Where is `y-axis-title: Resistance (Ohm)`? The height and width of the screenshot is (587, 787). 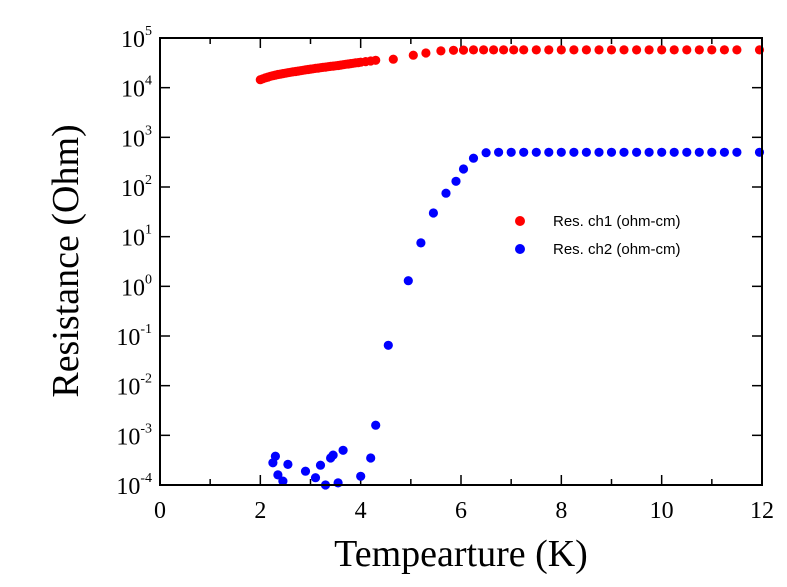 y-axis-title: Resistance (Ohm) is located at coordinates (66, 260).